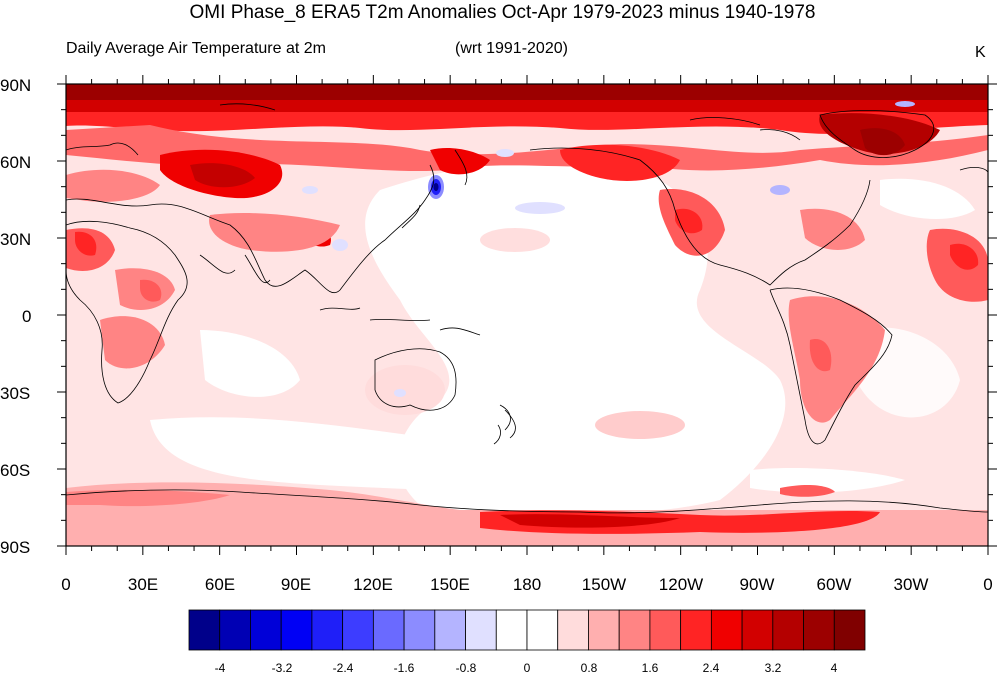 The image size is (1005, 676). Describe the element at coordinates (987, 584) in the screenshot. I see `lon-label-0-east: 0` at that location.